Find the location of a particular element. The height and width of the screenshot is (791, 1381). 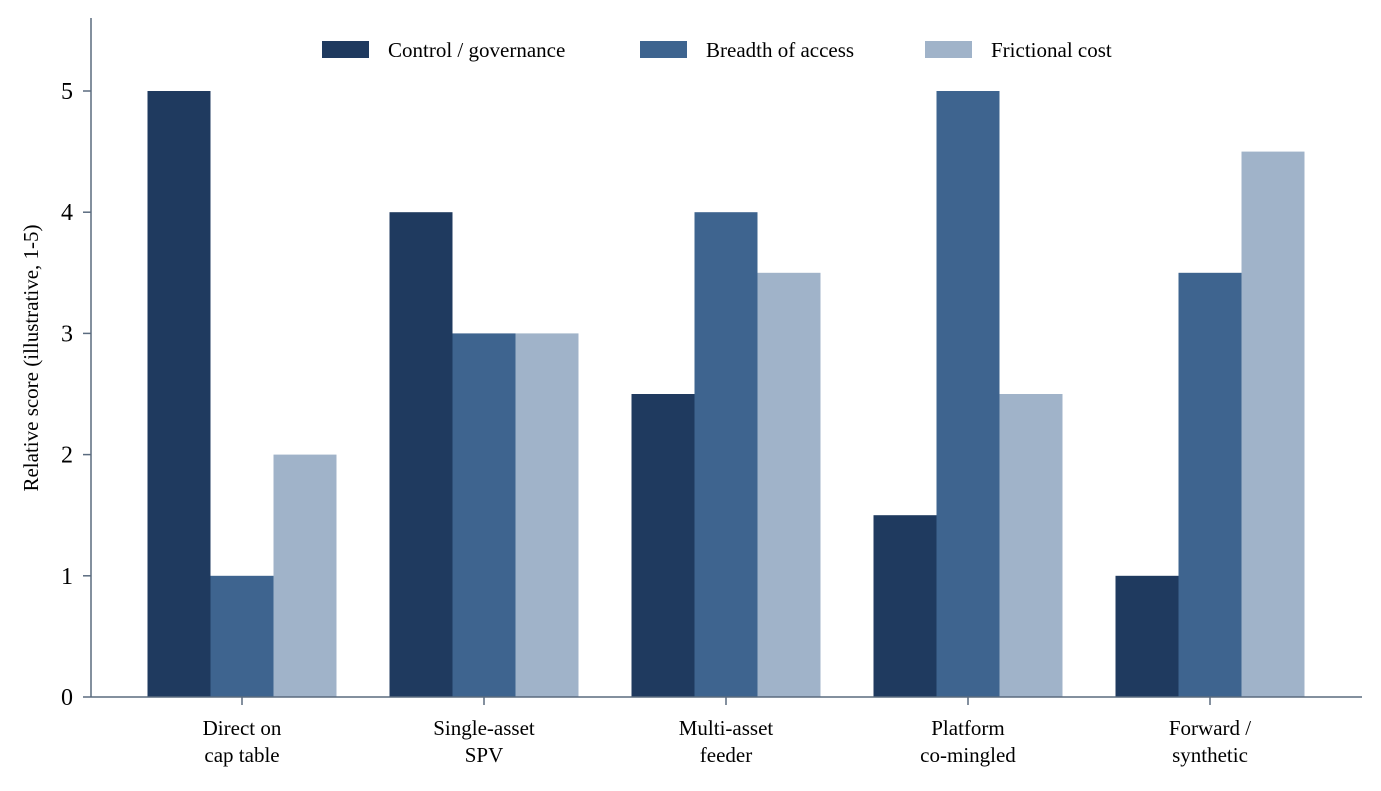

y-tick-label-1: 1 is located at coordinates (67, 577).